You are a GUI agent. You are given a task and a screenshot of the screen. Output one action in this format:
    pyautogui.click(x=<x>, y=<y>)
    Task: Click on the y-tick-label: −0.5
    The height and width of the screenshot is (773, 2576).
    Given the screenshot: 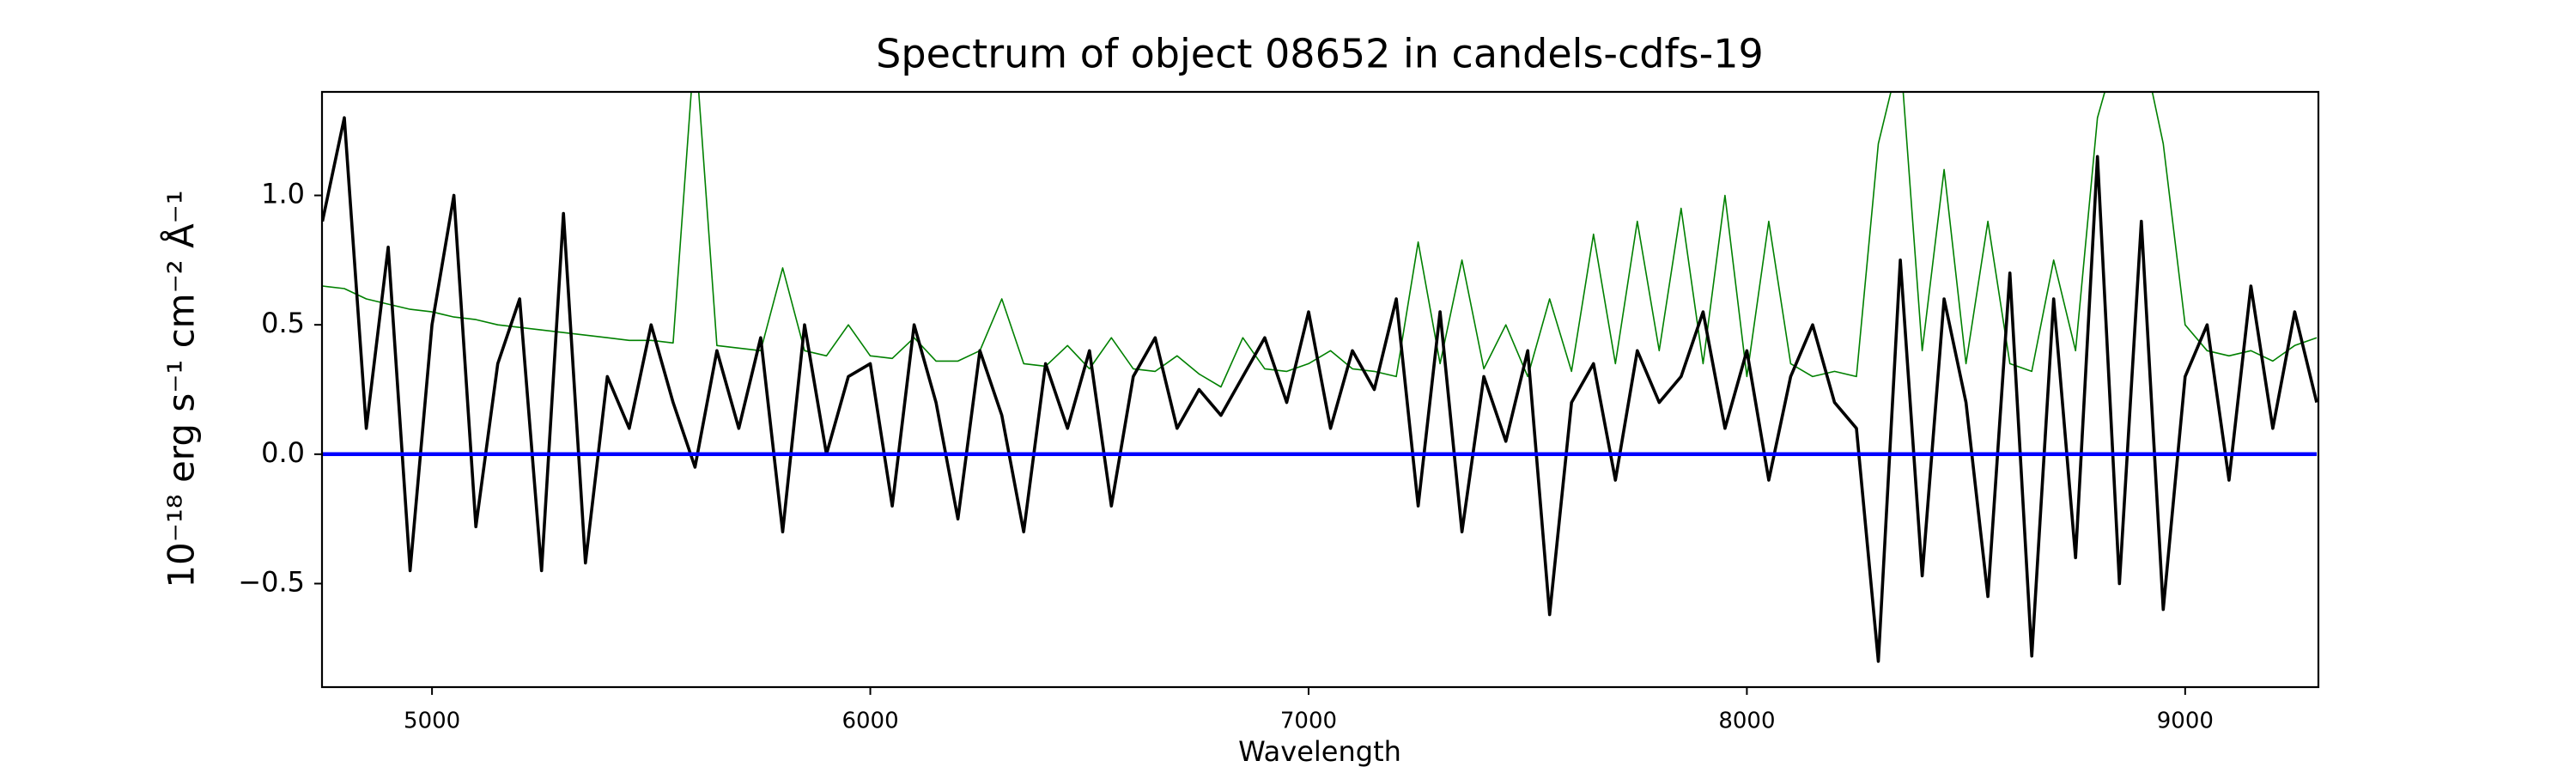 What is the action you would take?
    pyautogui.click(x=271, y=581)
    